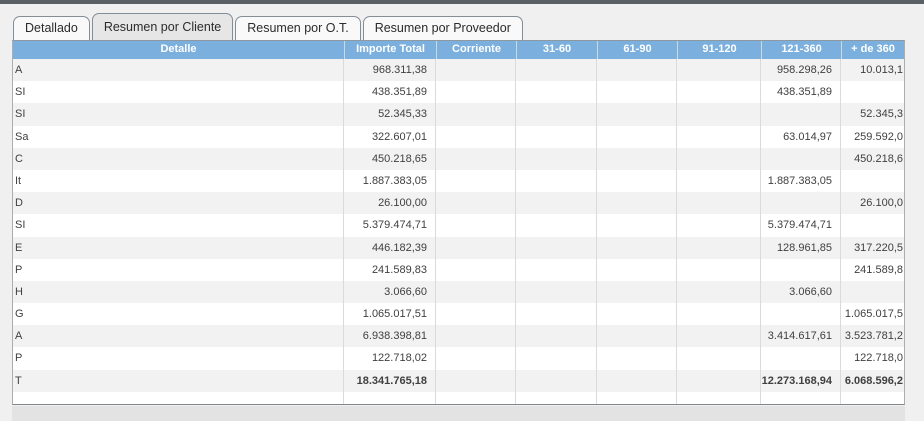 This screenshot has height=421, width=924. What do you see at coordinates (390, 50) in the screenshot?
I see `column-header: Importe Total` at bounding box center [390, 50].